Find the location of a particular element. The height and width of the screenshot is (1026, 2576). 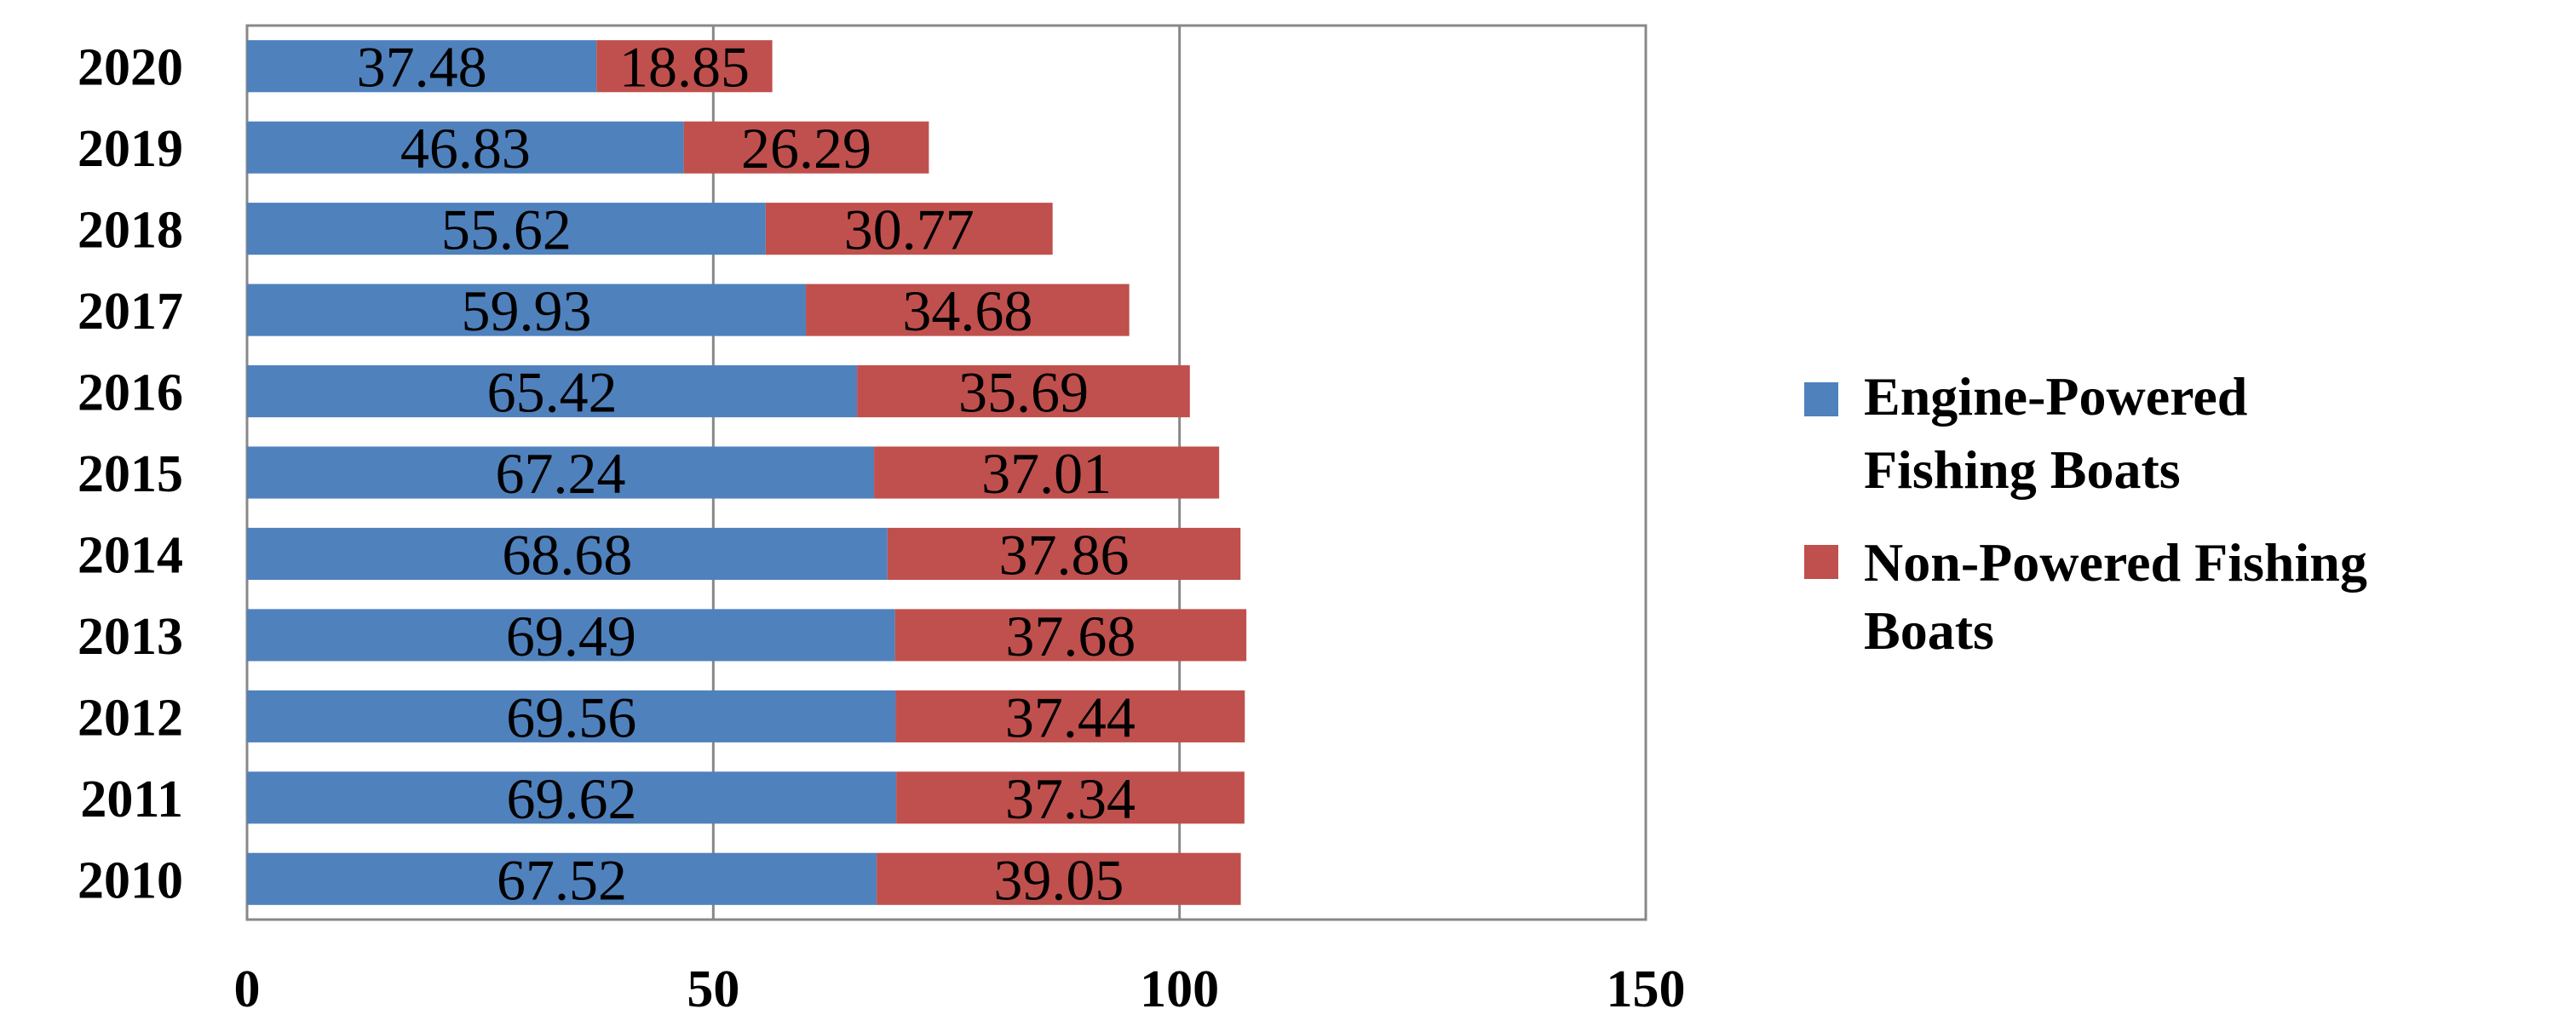

bar-engine-powered-2013 is located at coordinates (571, 635).